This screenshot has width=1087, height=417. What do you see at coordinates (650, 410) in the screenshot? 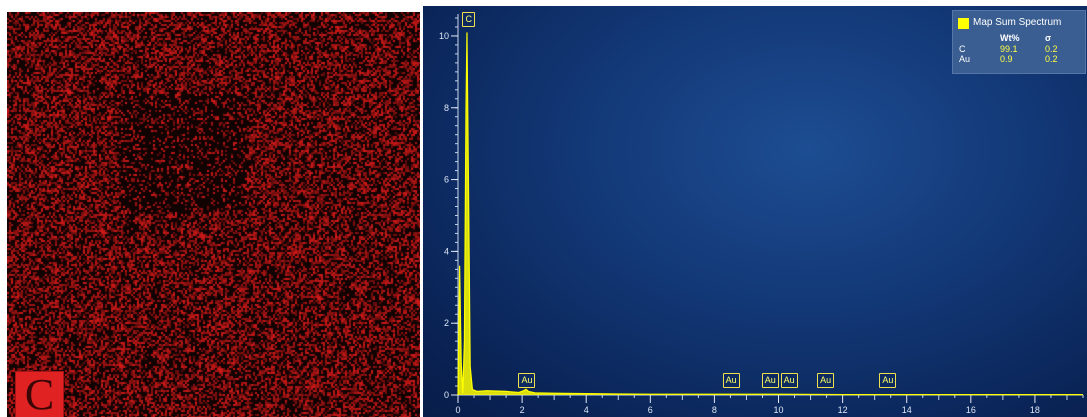
I see `x-tick-label: 6` at bounding box center [650, 410].